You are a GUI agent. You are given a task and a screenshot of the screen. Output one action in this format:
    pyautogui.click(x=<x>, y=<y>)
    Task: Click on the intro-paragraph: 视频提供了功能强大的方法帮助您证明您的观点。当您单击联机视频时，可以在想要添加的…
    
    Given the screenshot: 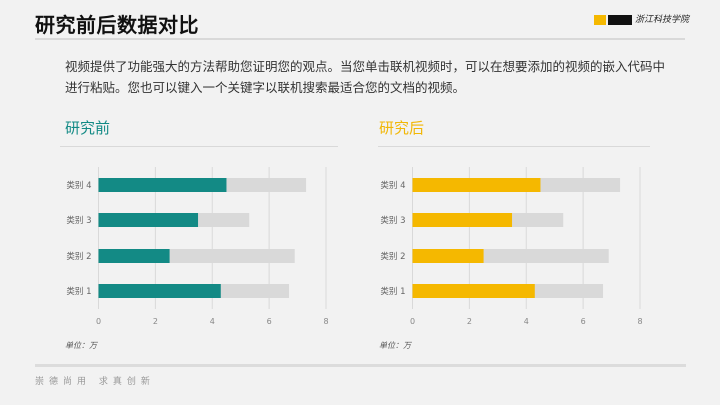 What is the action you would take?
    pyautogui.click(x=365, y=77)
    